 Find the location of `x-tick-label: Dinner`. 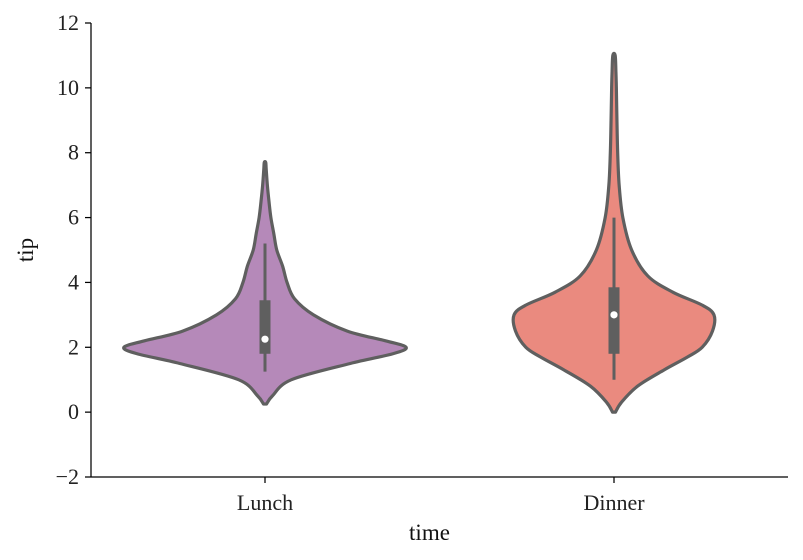

x-tick-label: Dinner is located at coordinates (614, 502).